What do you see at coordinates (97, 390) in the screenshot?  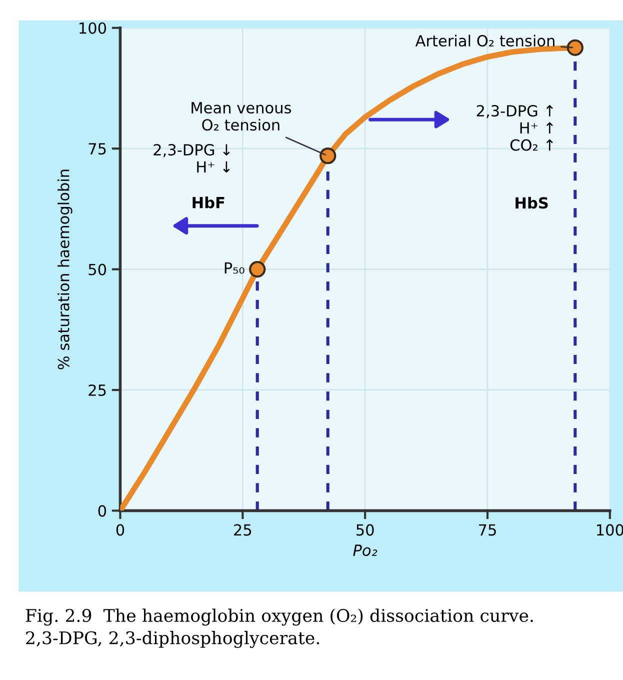 I see `y-tick-label: 25` at bounding box center [97, 390].